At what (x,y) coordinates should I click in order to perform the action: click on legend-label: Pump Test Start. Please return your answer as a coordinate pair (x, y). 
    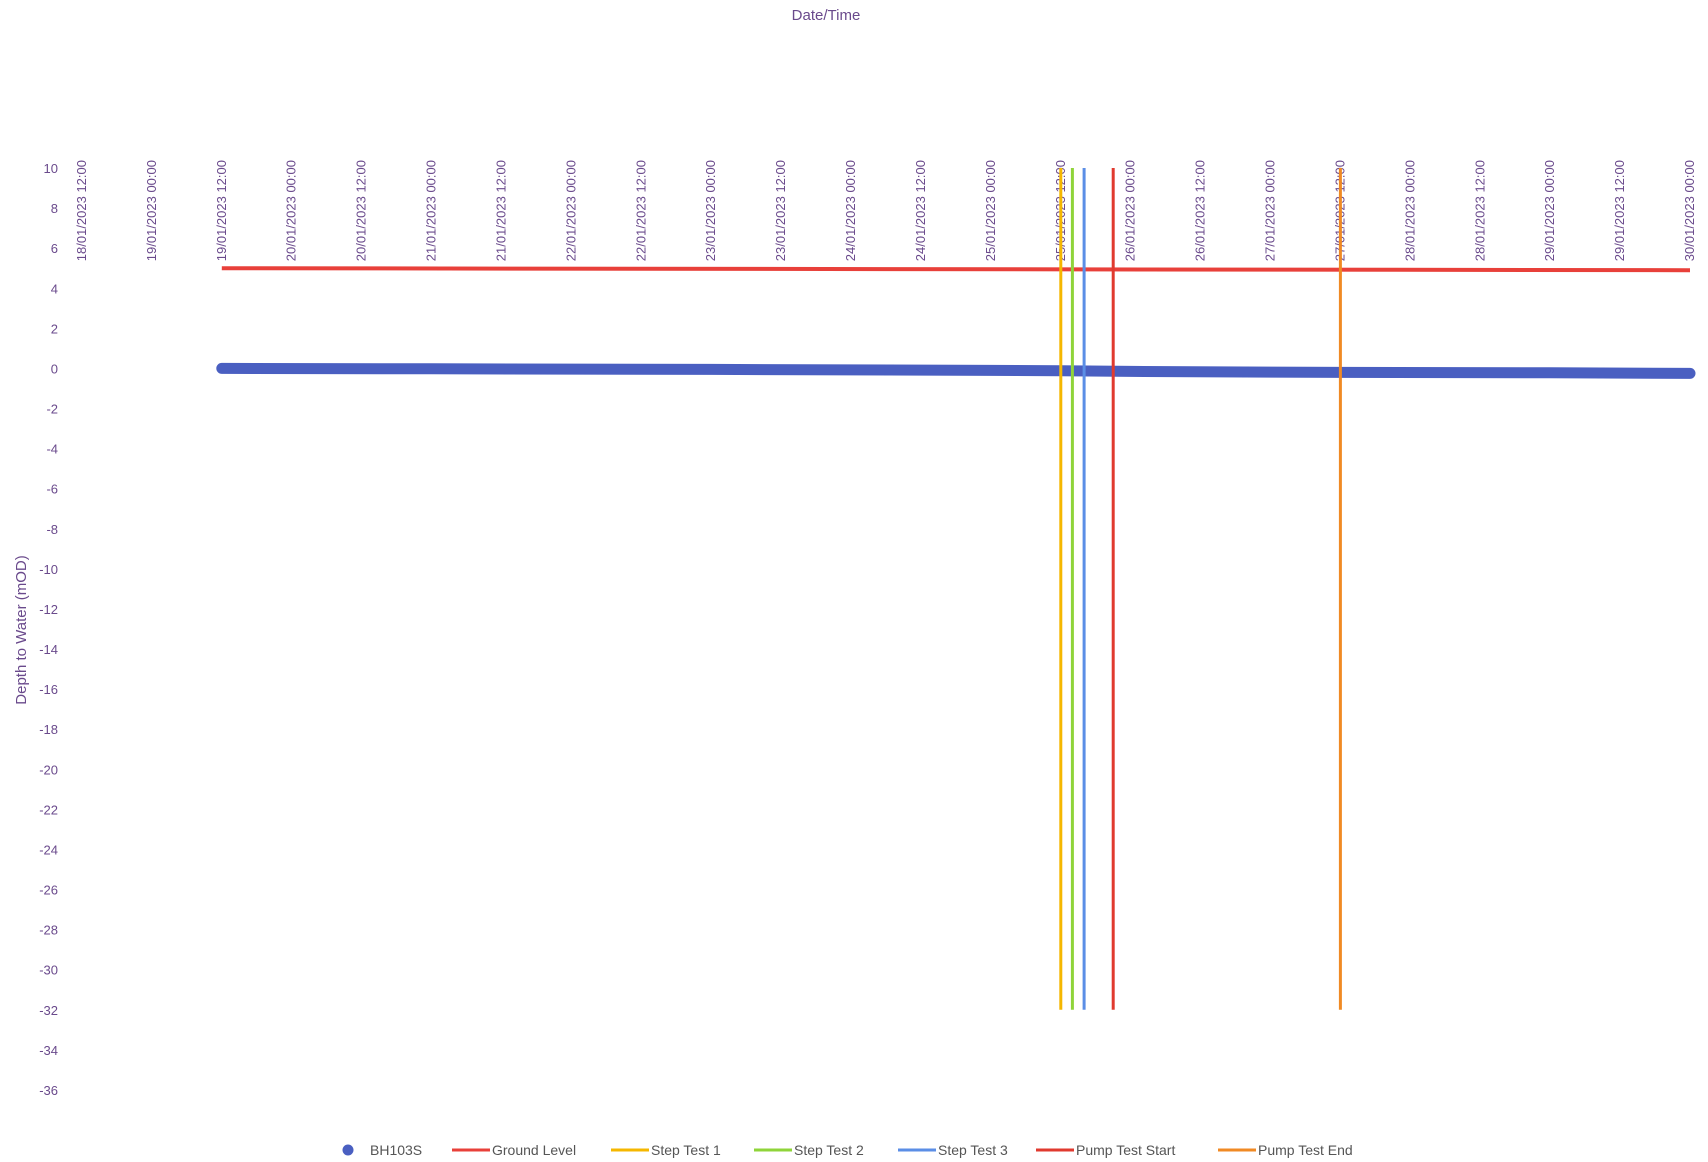
    Looking at the image, I should click on (1125, 1150).